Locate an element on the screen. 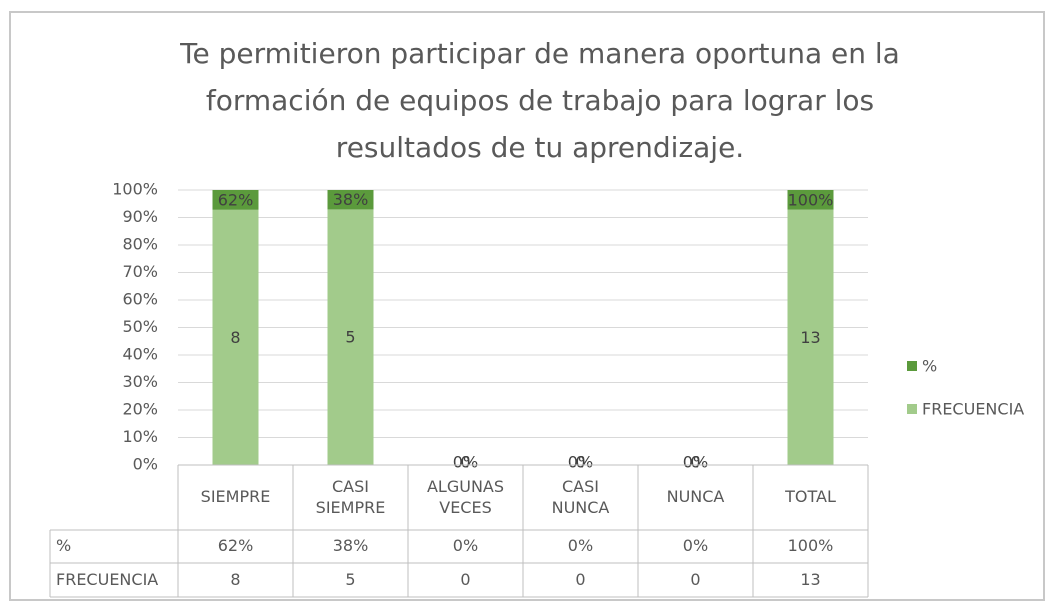  y-tick-label: 70% is located at coordinates (140, 271).